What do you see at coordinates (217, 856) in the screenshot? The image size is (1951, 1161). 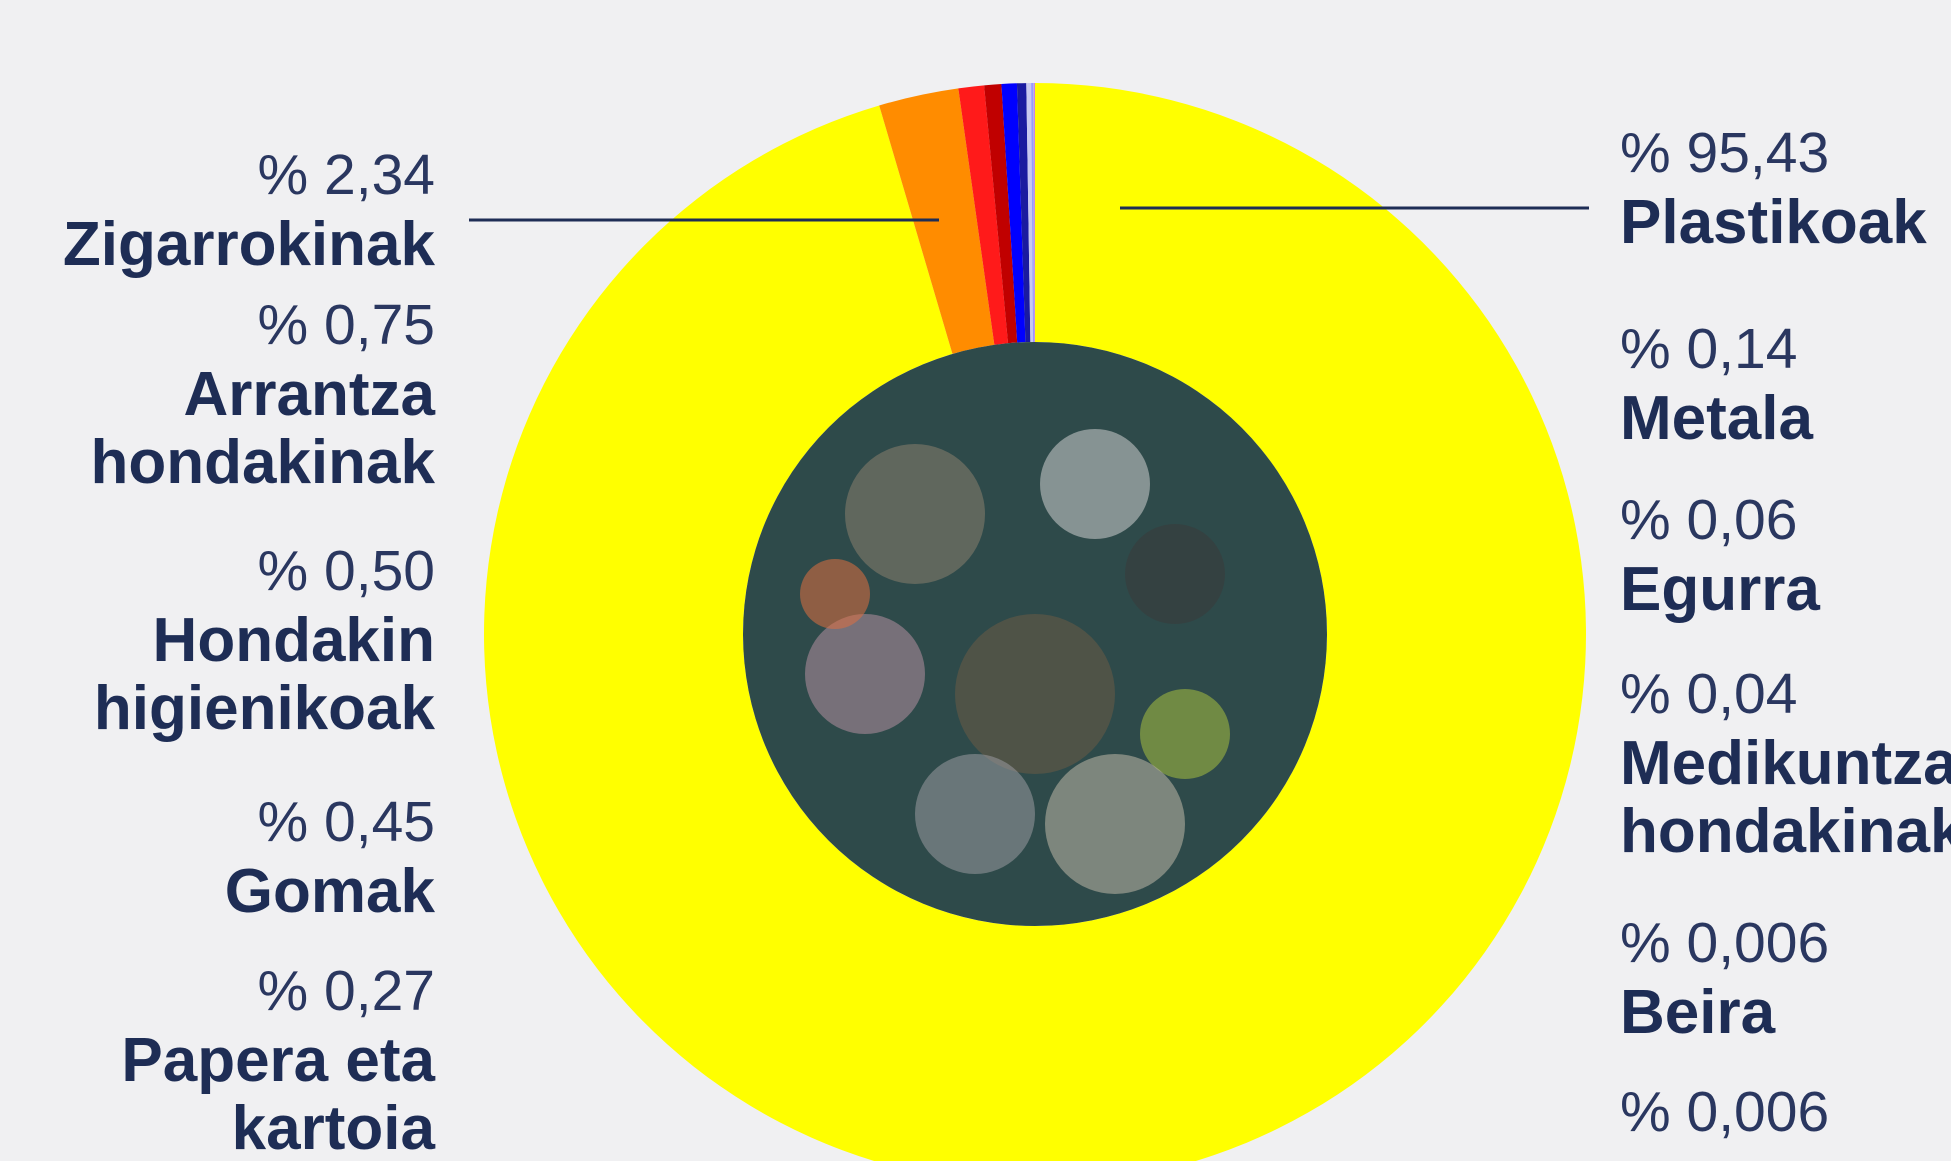 I see `slice-label: % 0,45 Gomak` at bounding box center [217, 856].